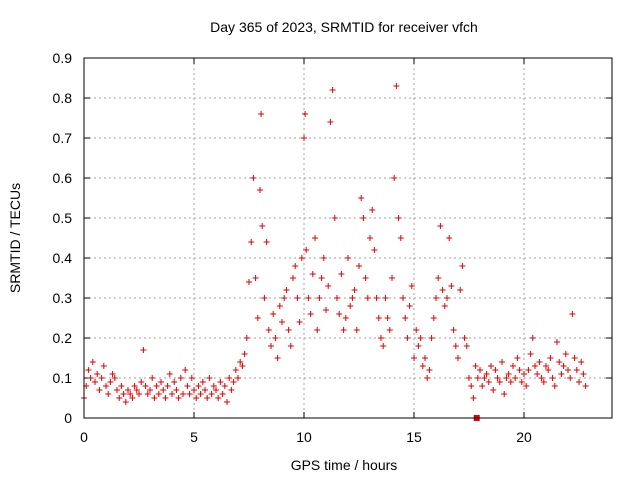 Image resolution: width=640 pixels, height=480 pixels. Describe the element at coordinates (524, 437) in the screenshot. I see `x-tick-label: 20` at that location.